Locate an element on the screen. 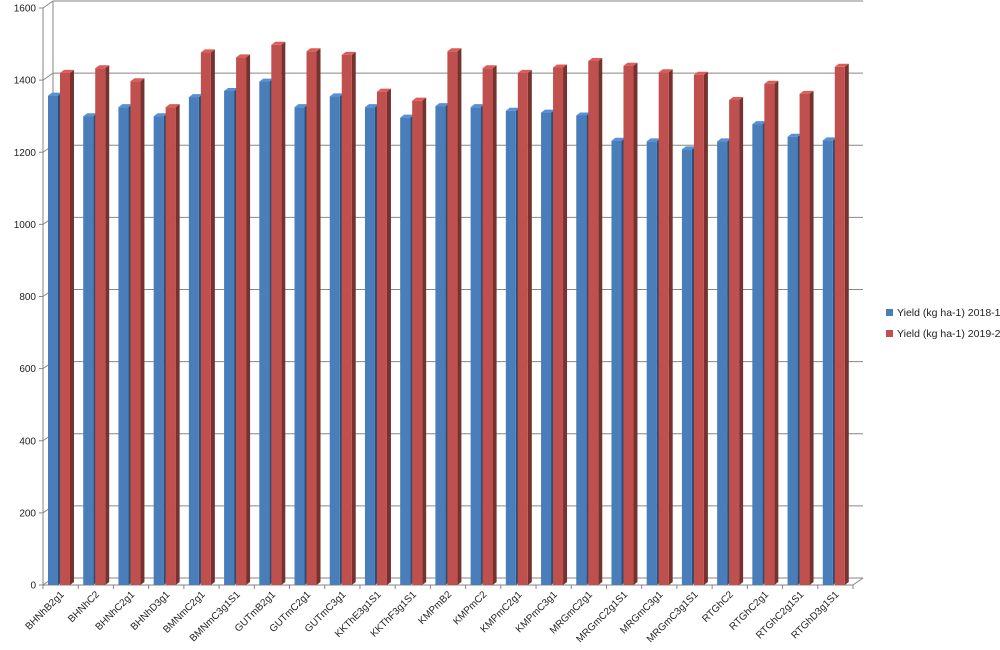  x-tick-label: BHNhB2g1 is located at coordinates (45, 610).